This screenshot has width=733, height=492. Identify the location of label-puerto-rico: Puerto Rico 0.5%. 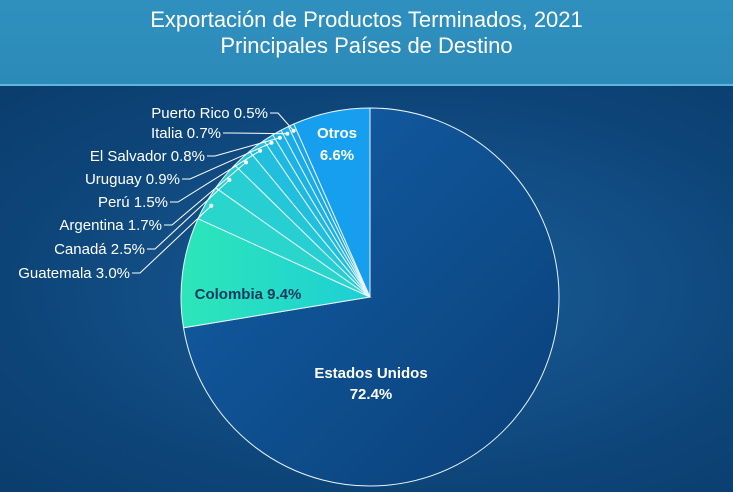
(209, 113).